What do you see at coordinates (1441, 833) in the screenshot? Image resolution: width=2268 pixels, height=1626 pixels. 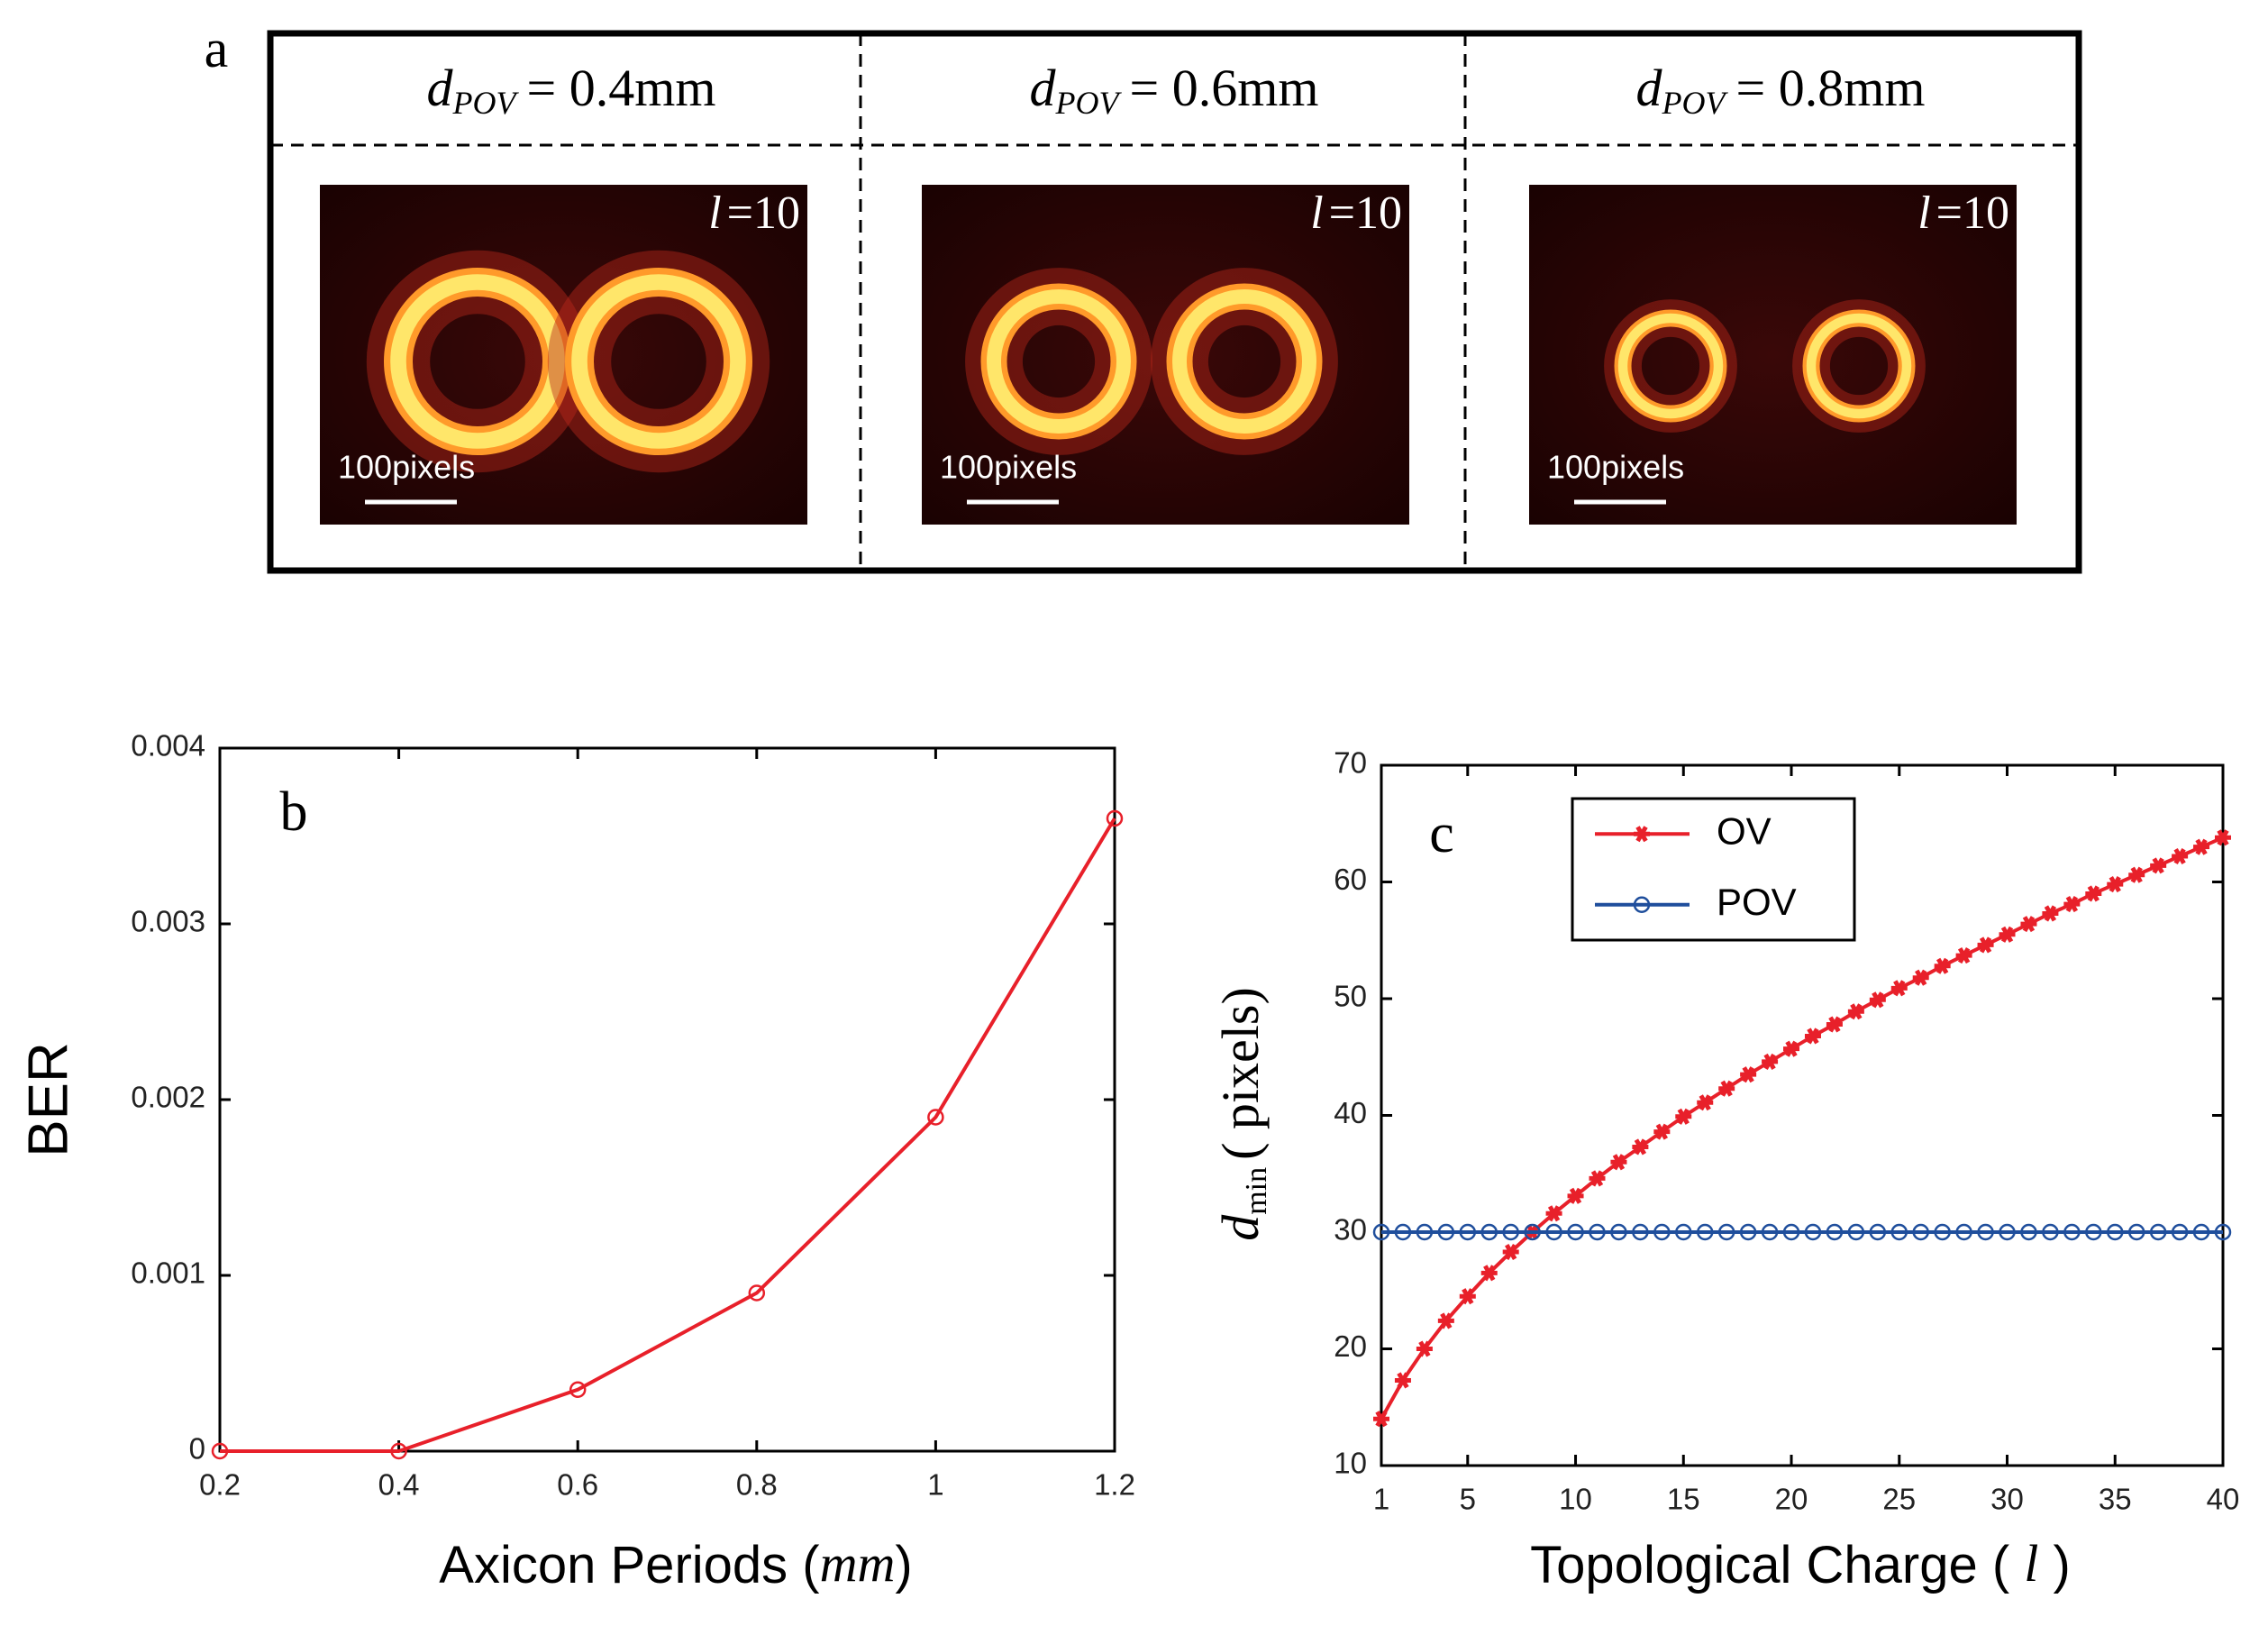 I see `panel-label: c` at bounding box center [1441, 833].